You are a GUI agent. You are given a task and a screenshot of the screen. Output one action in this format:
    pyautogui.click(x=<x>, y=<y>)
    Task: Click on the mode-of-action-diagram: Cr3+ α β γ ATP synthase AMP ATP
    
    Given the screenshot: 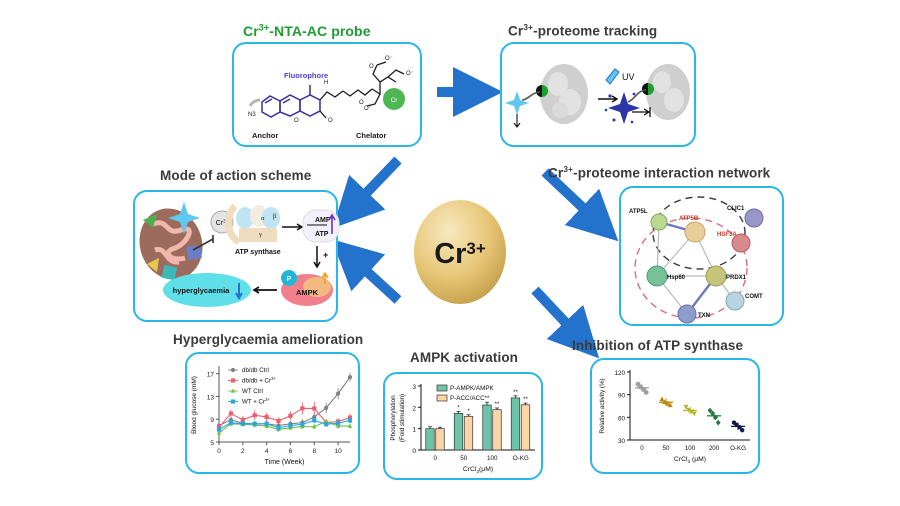 What is the action you would take?
    pyautogui.click(x=239, y=254)
    